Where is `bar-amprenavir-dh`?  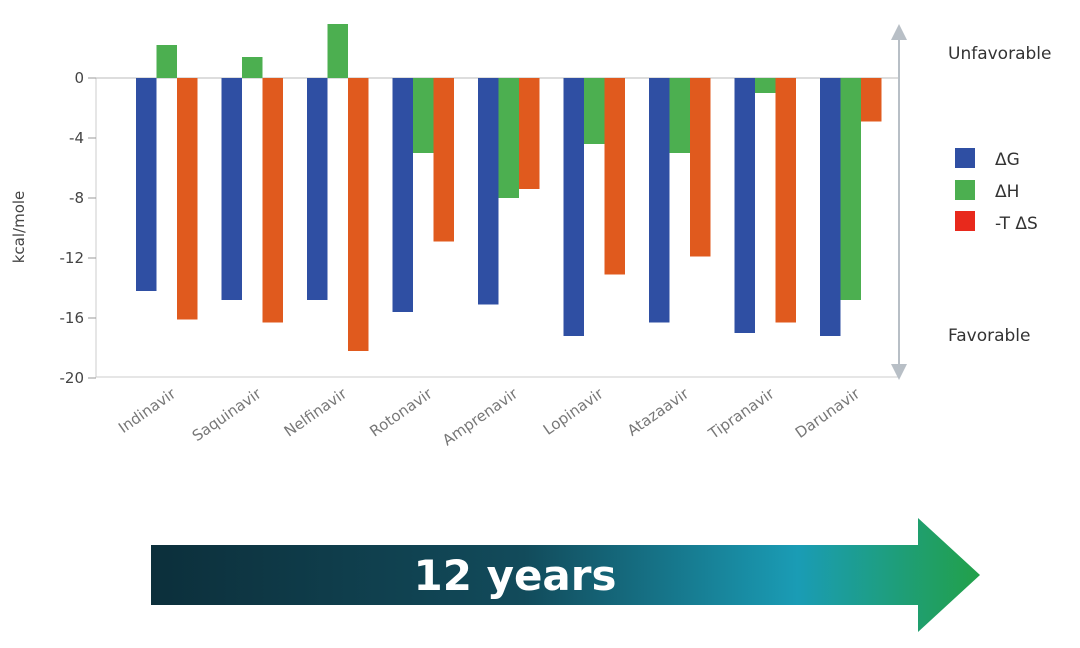
bar-amprenavir-dh is located at coordinates (508, 138).